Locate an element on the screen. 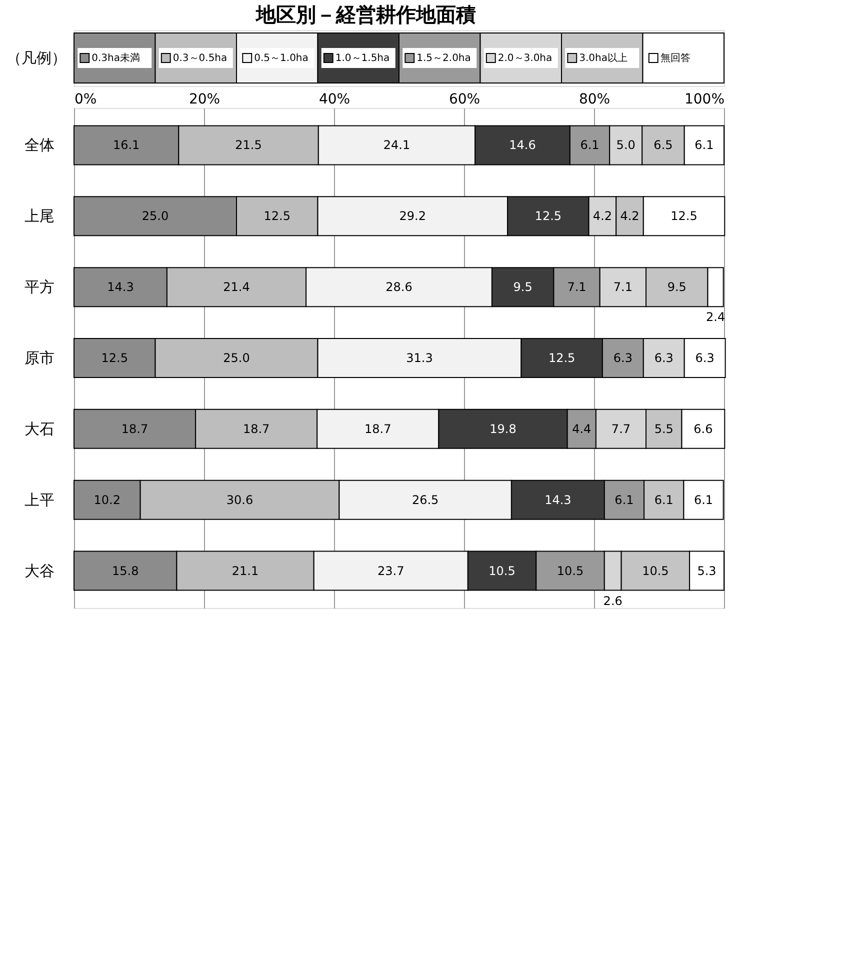 This screenshot has height=976, width=864. data-label: 23.7 is located at coordinates (391, 571).